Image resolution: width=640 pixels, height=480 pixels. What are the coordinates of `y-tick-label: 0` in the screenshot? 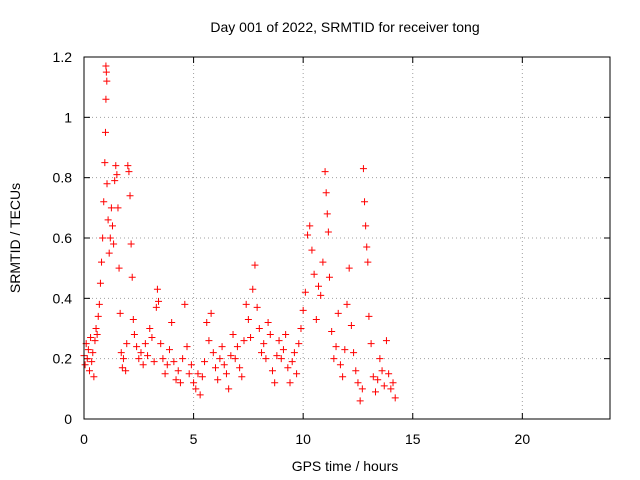 It's located at (68, 419).